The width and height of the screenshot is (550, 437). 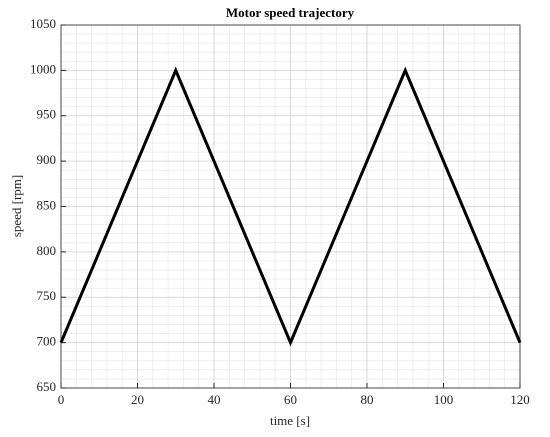 I want to click on x-tick-label: 0, so click(x=61, y=399).